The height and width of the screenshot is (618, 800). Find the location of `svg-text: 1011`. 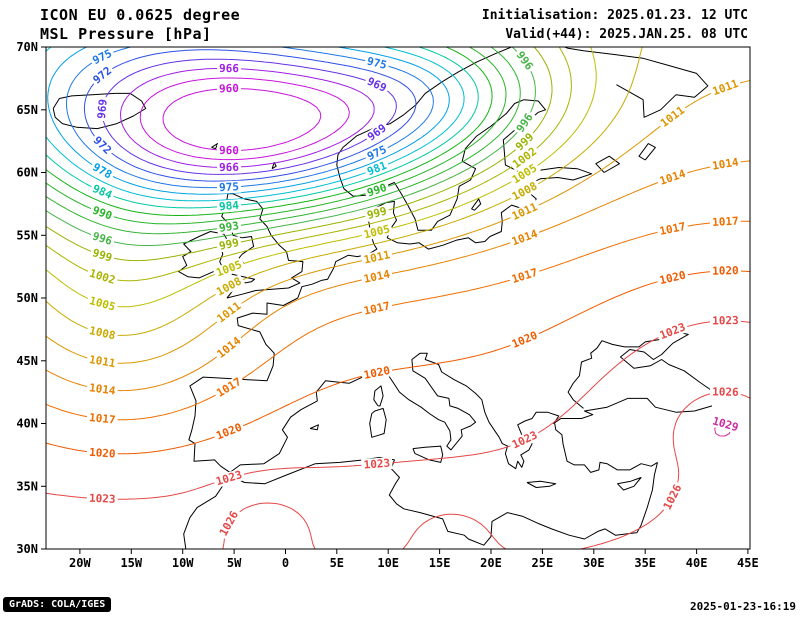

svg-text: 1011 is located at coordinates (726, 87).